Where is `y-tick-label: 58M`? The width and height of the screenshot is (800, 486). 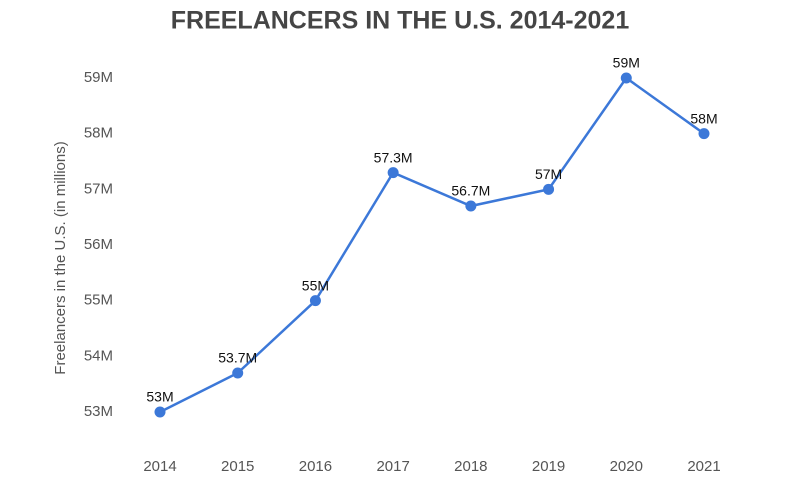
y-tick-label: 58M is located at coordinates (98, 133).